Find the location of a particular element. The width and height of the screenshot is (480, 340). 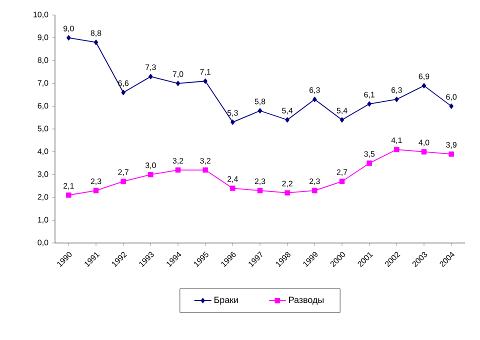

legend-label: Браки is located at coordinates (226, 300).